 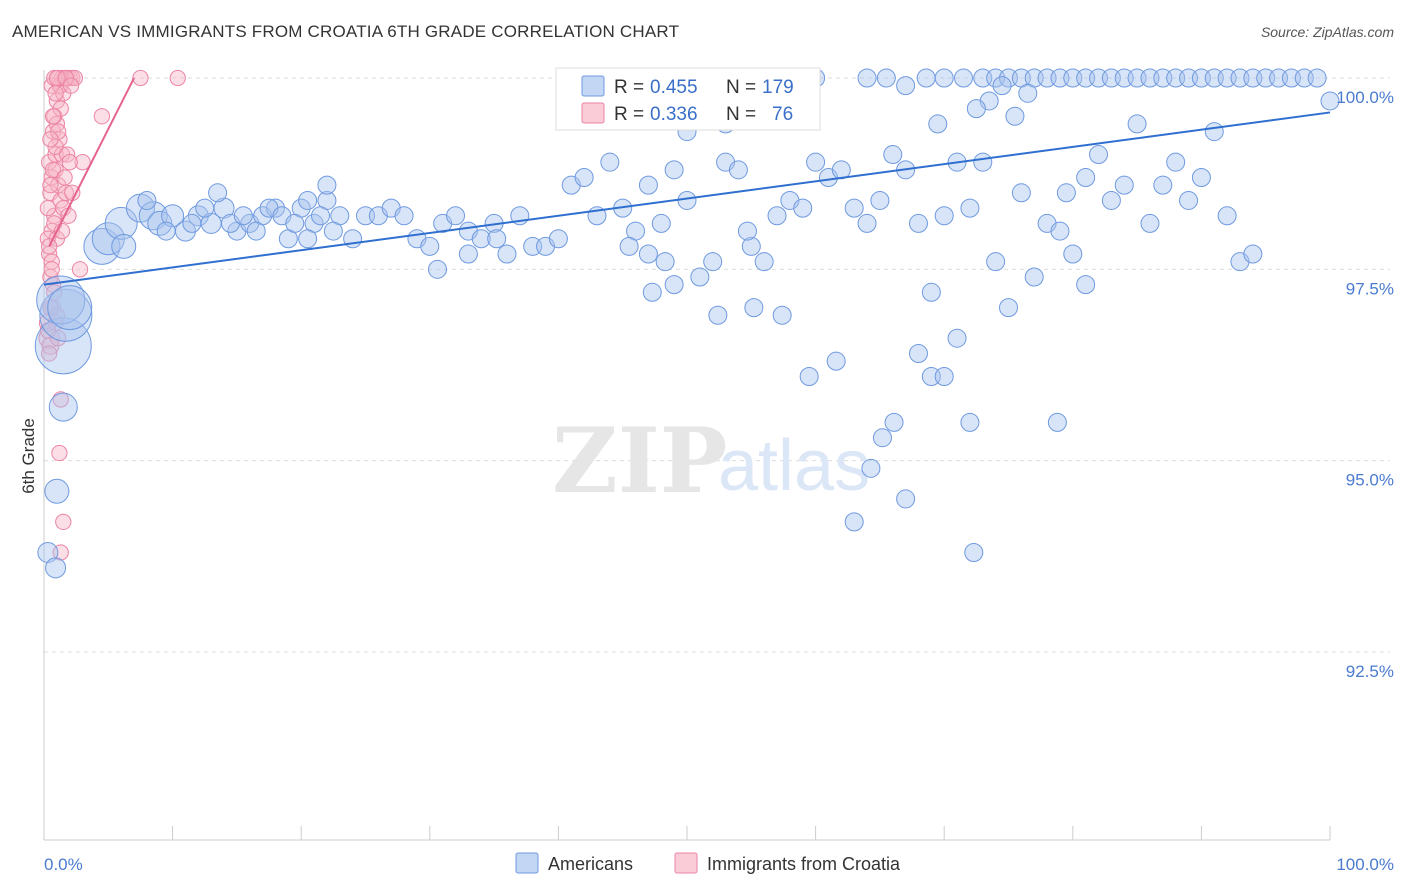 What do you see at coordinates (1365, 864) in the screenshot?
I see `x-tick-label: 100.0%` at bounding box center [1365, 864].